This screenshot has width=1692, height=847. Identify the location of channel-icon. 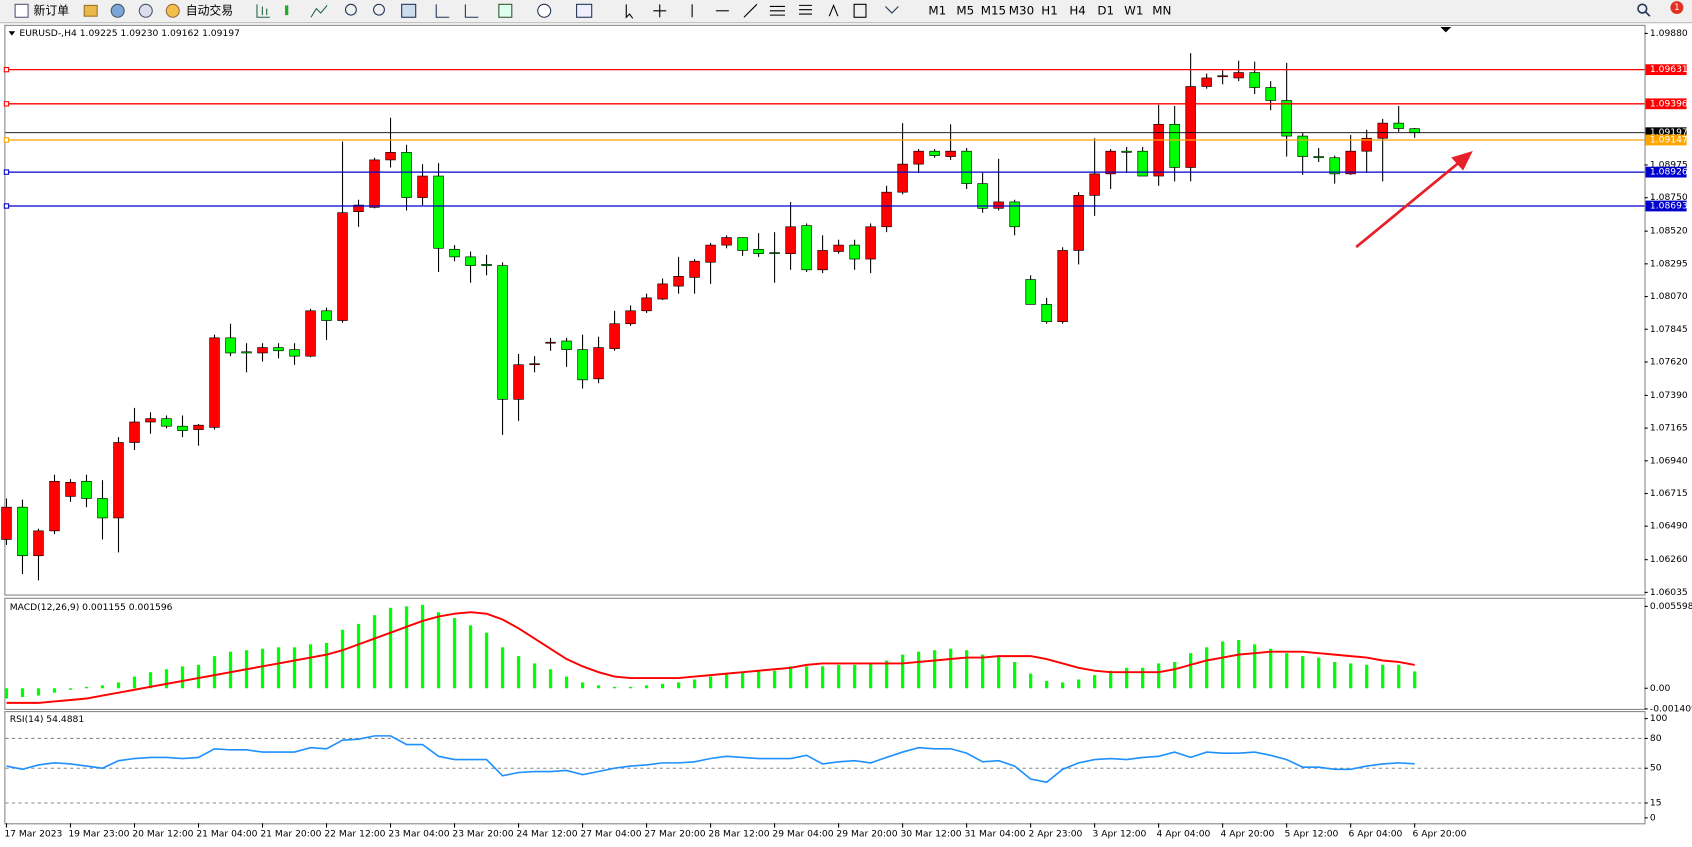
(777, 10).